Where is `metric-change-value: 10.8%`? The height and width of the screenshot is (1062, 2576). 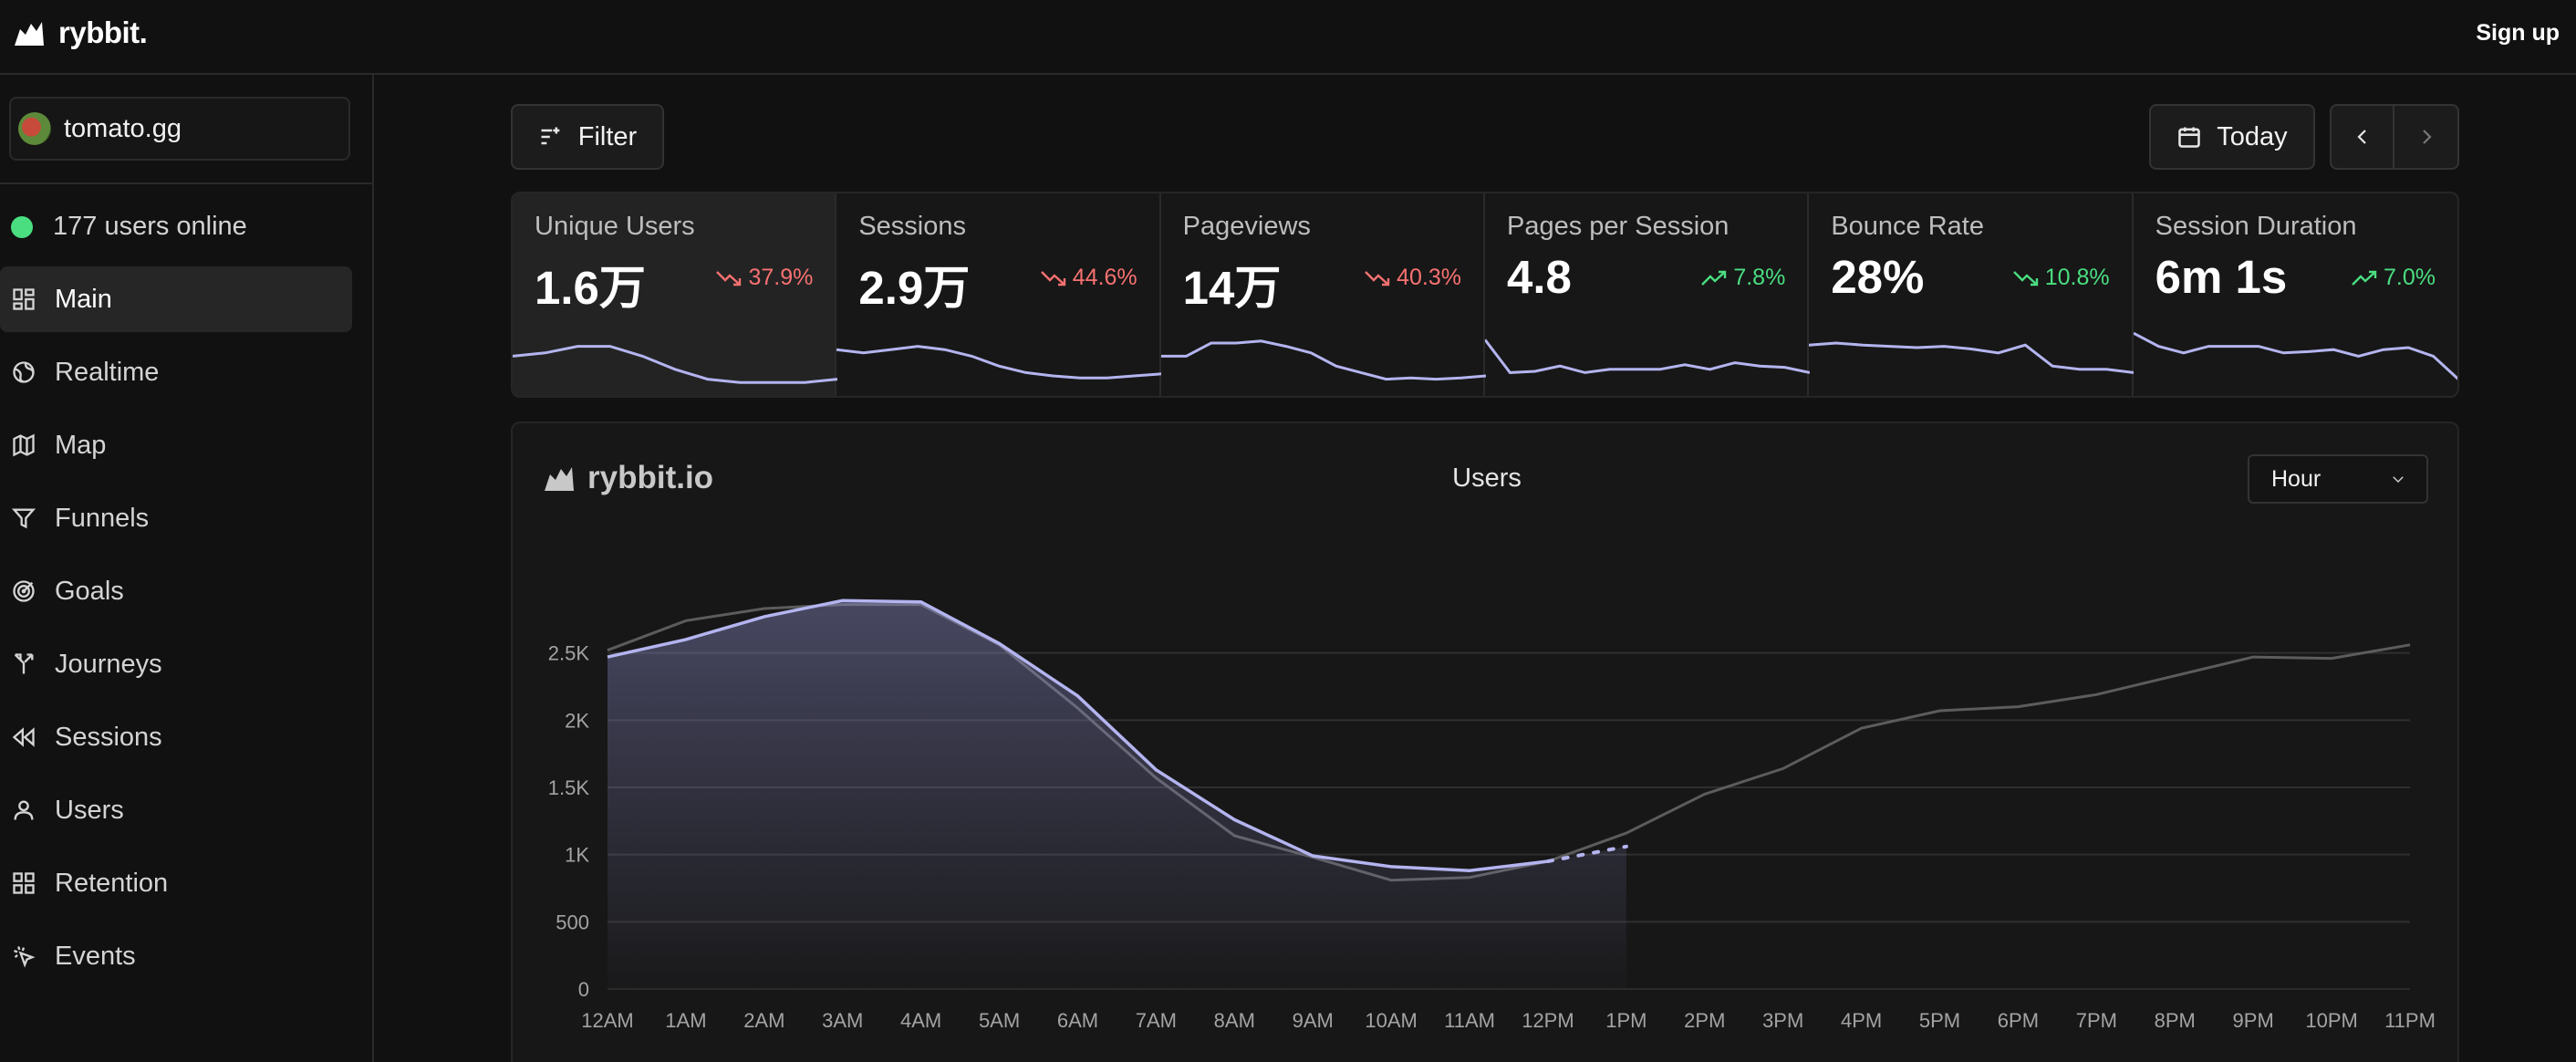
metric-change-value: 10.8% is located at coordinates (2077, 277).